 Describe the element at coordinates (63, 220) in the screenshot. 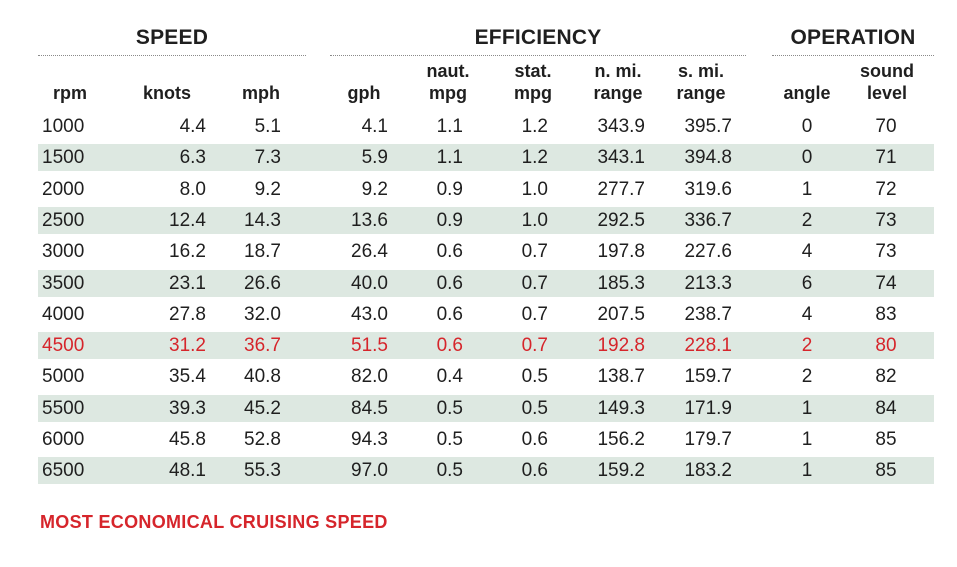

I see `cell-rpm: 2500` at that location.